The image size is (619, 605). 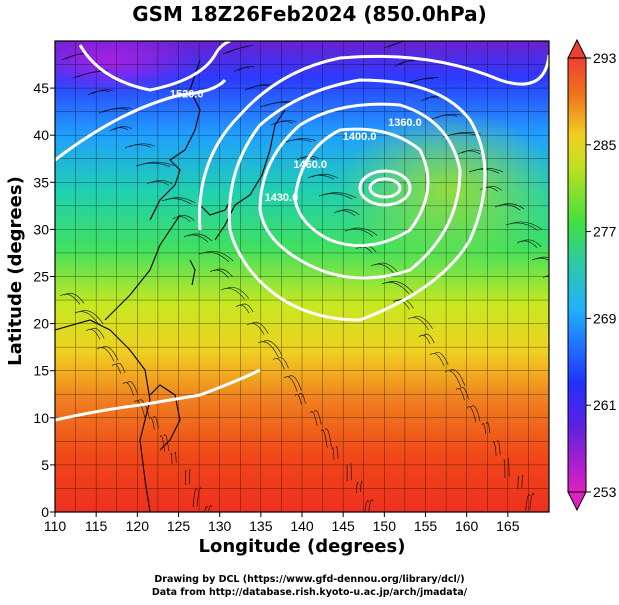 What do you see at coordinates (41, 371) in the screenshot?
I see `y-tick-label: 15` at bounding box center [41, 371].